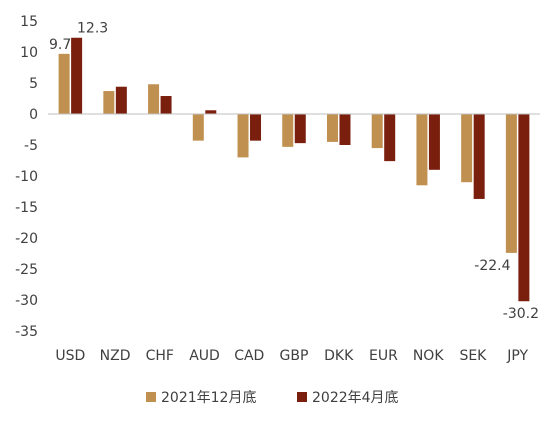 Image resolution: width=550 pixels, height=431 pixels. Describe the element at coordinates (26, 239) in the screenshot. I see `y-tick-label: -20` at that location.